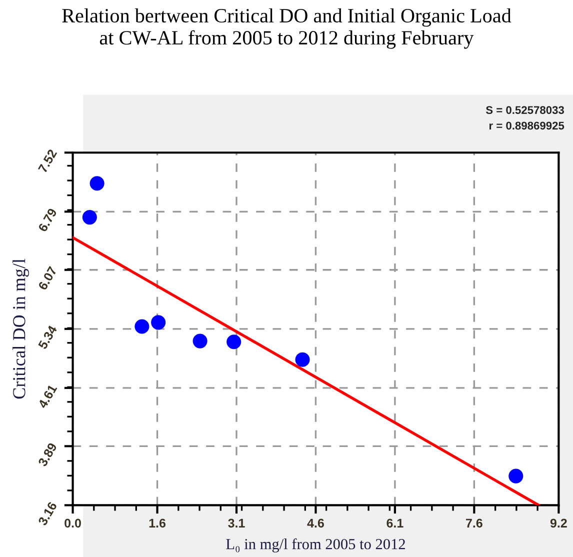 The width and height of the screenshot is (573, 557). Describe the element at coordinates (157, 523) in the screenshot. I see `x-tick-label: 1.6` at that location.